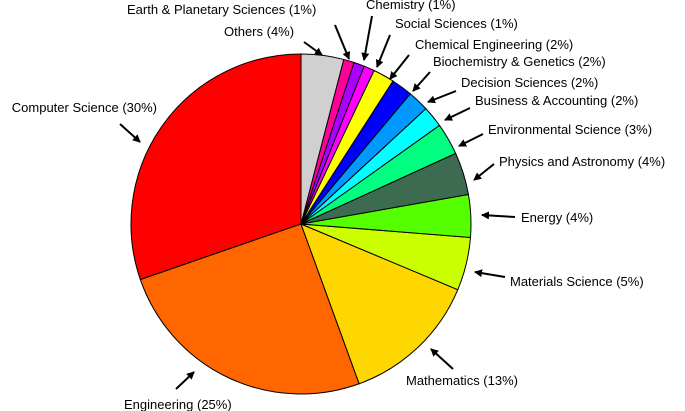  What do you see at coordinates (556, 100) in the screenshot?
I see `slice-label: Business & Accounting (2%)` at bounding box center [556, 100].